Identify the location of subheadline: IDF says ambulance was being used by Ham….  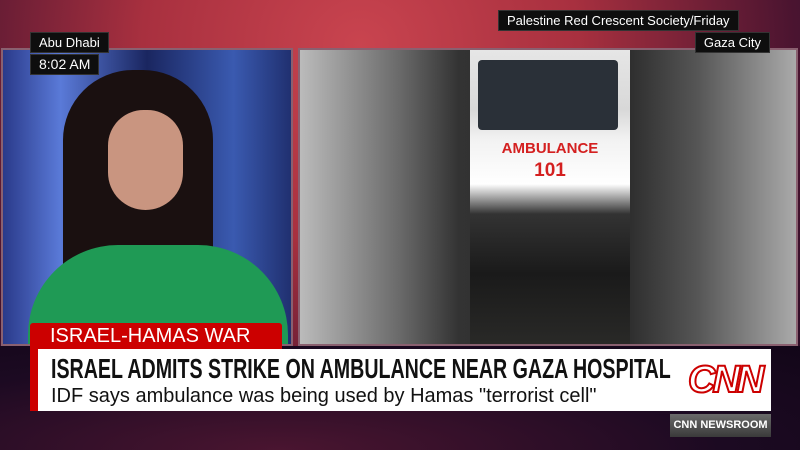
(324, 396).